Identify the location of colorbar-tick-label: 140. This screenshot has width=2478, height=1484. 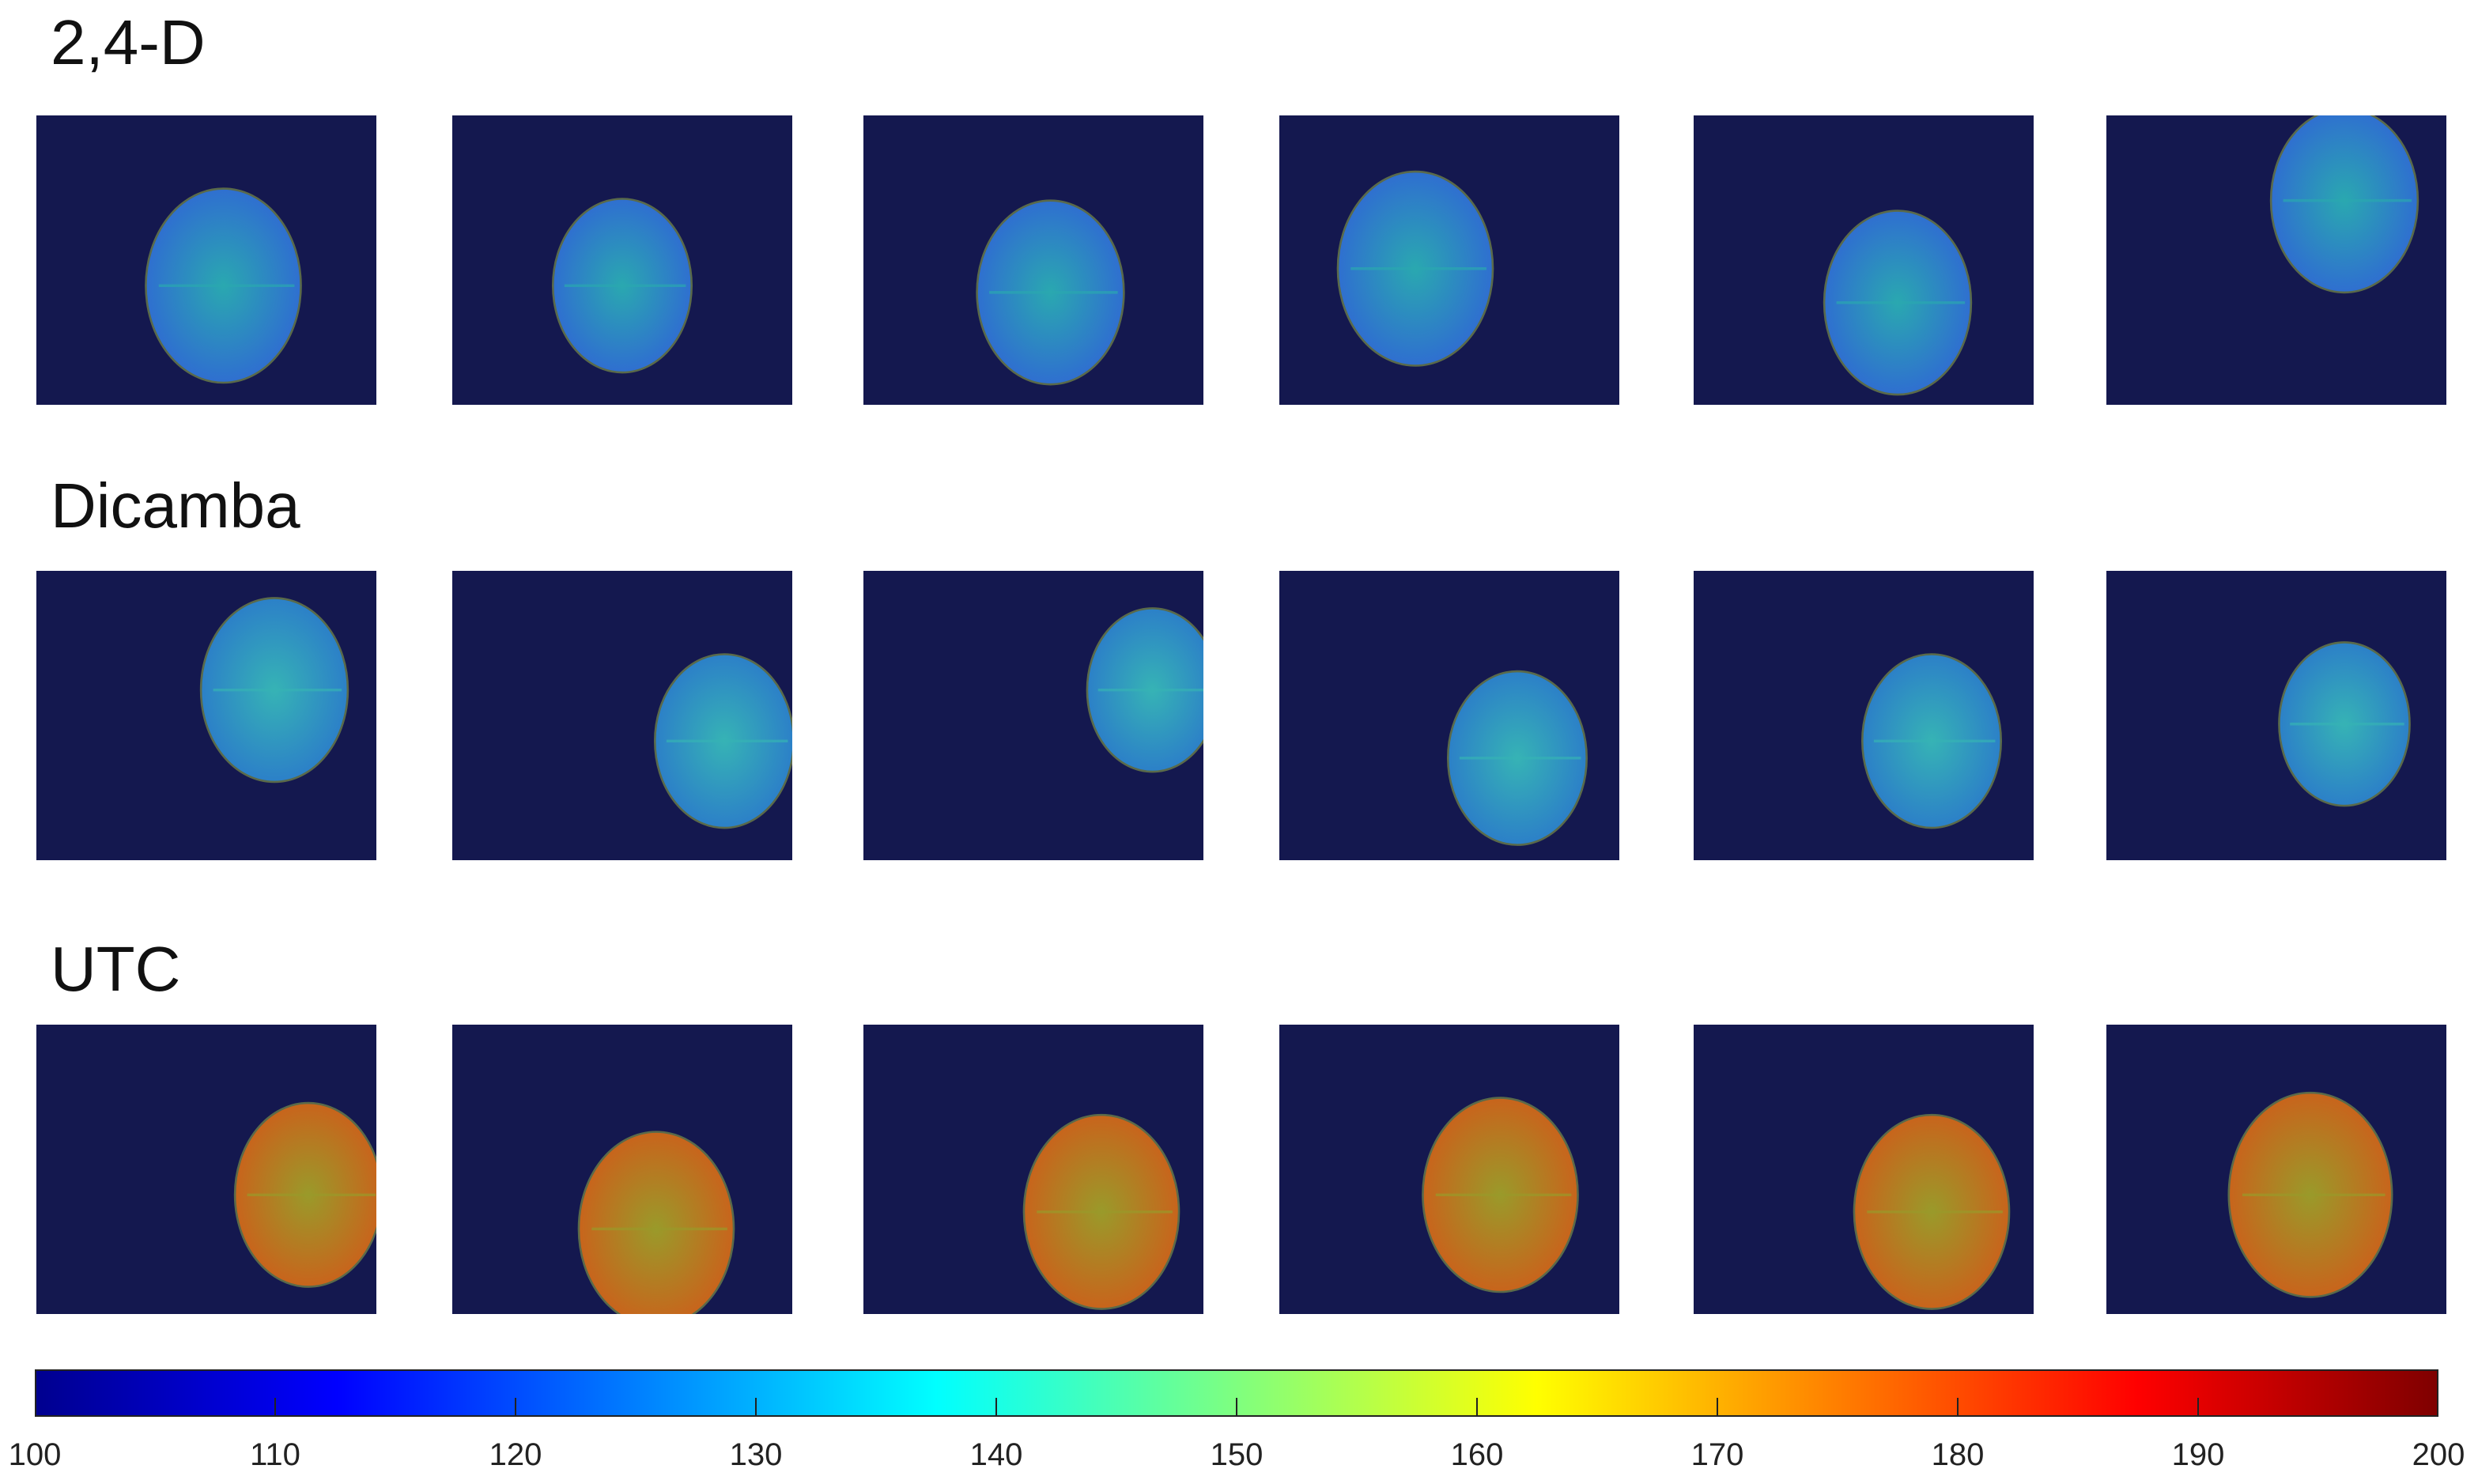
(996, 1454).